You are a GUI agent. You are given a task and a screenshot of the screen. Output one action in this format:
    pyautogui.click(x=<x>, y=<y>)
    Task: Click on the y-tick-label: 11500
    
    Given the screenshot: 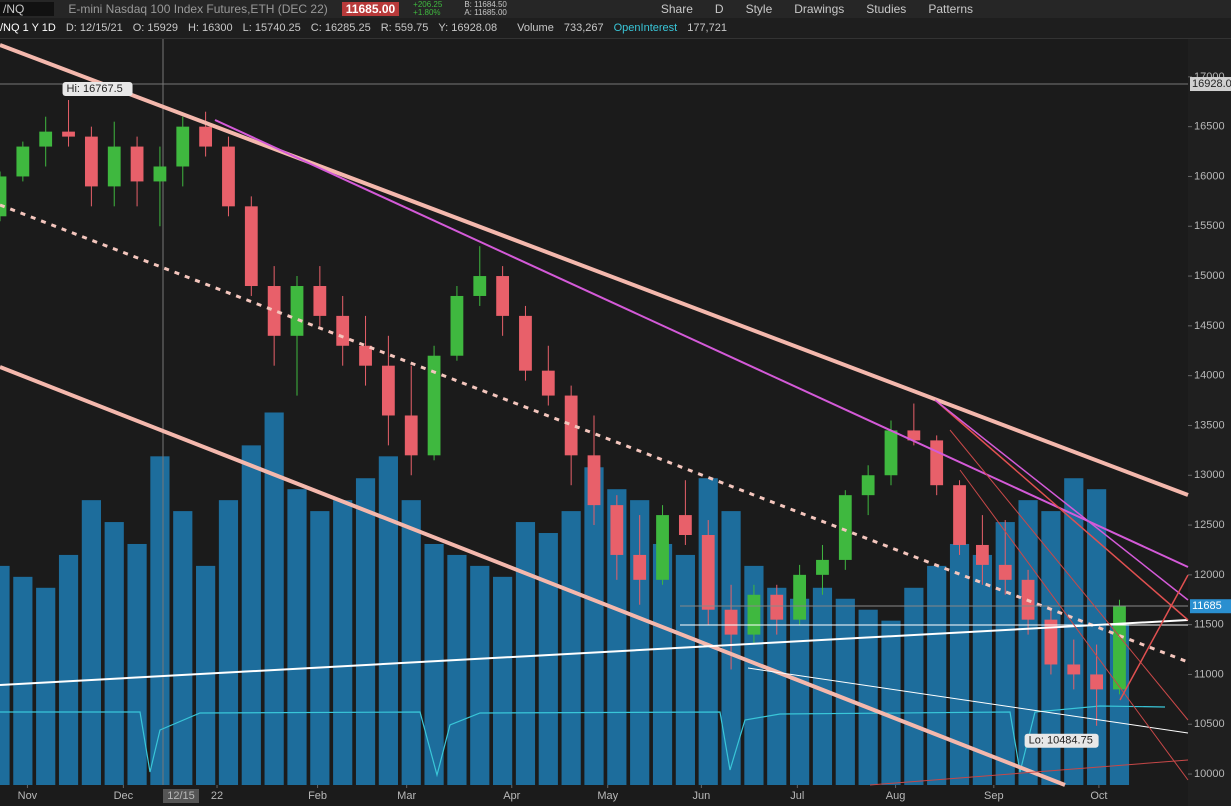 What is the action you would take?
    pyautogui.click(x=1209, y=625)
    